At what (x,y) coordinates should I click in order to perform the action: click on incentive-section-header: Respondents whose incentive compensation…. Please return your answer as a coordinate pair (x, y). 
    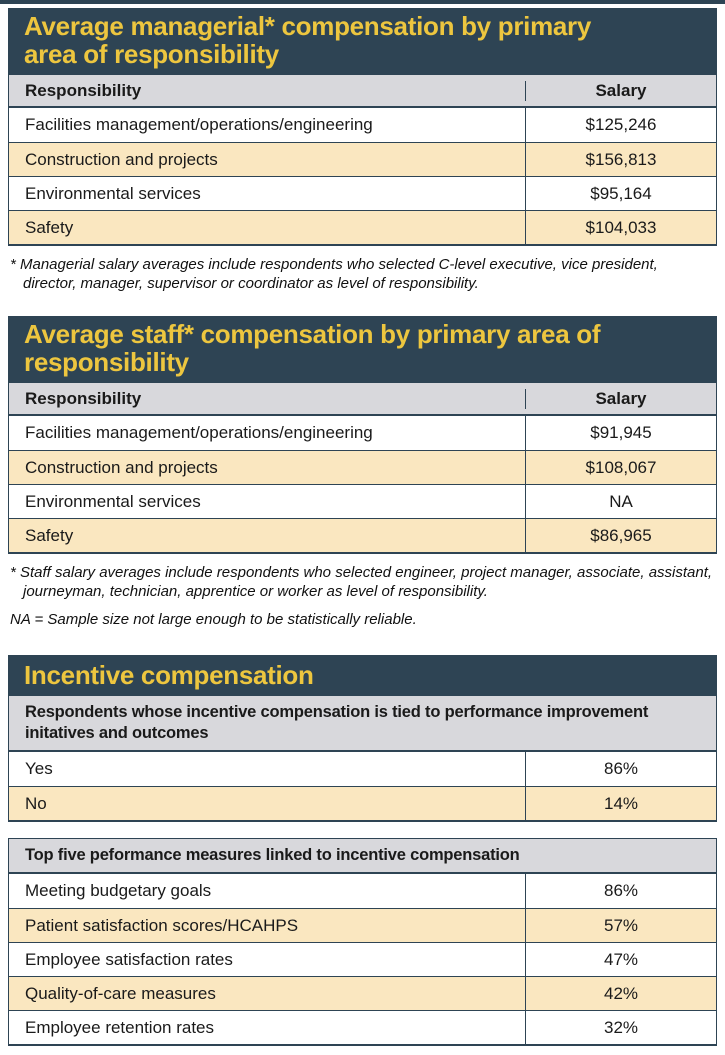
    Looking at the image, I should click on (362, 724).